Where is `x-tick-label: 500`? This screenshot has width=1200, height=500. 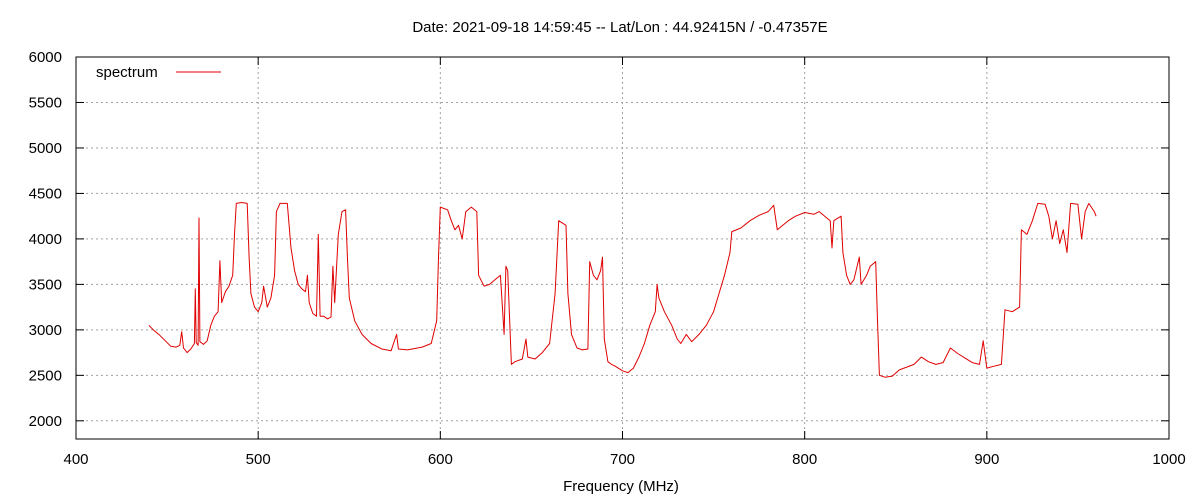
x-tick-label: 500 is located at coordinates (258, 459).